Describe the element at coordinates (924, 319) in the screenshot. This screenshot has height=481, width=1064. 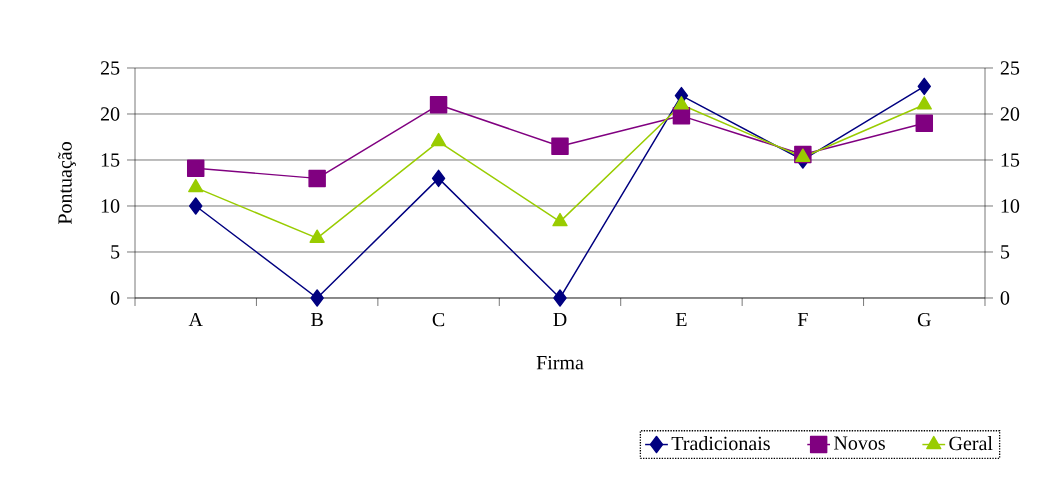
I see `x-tick-label: G` at that location.